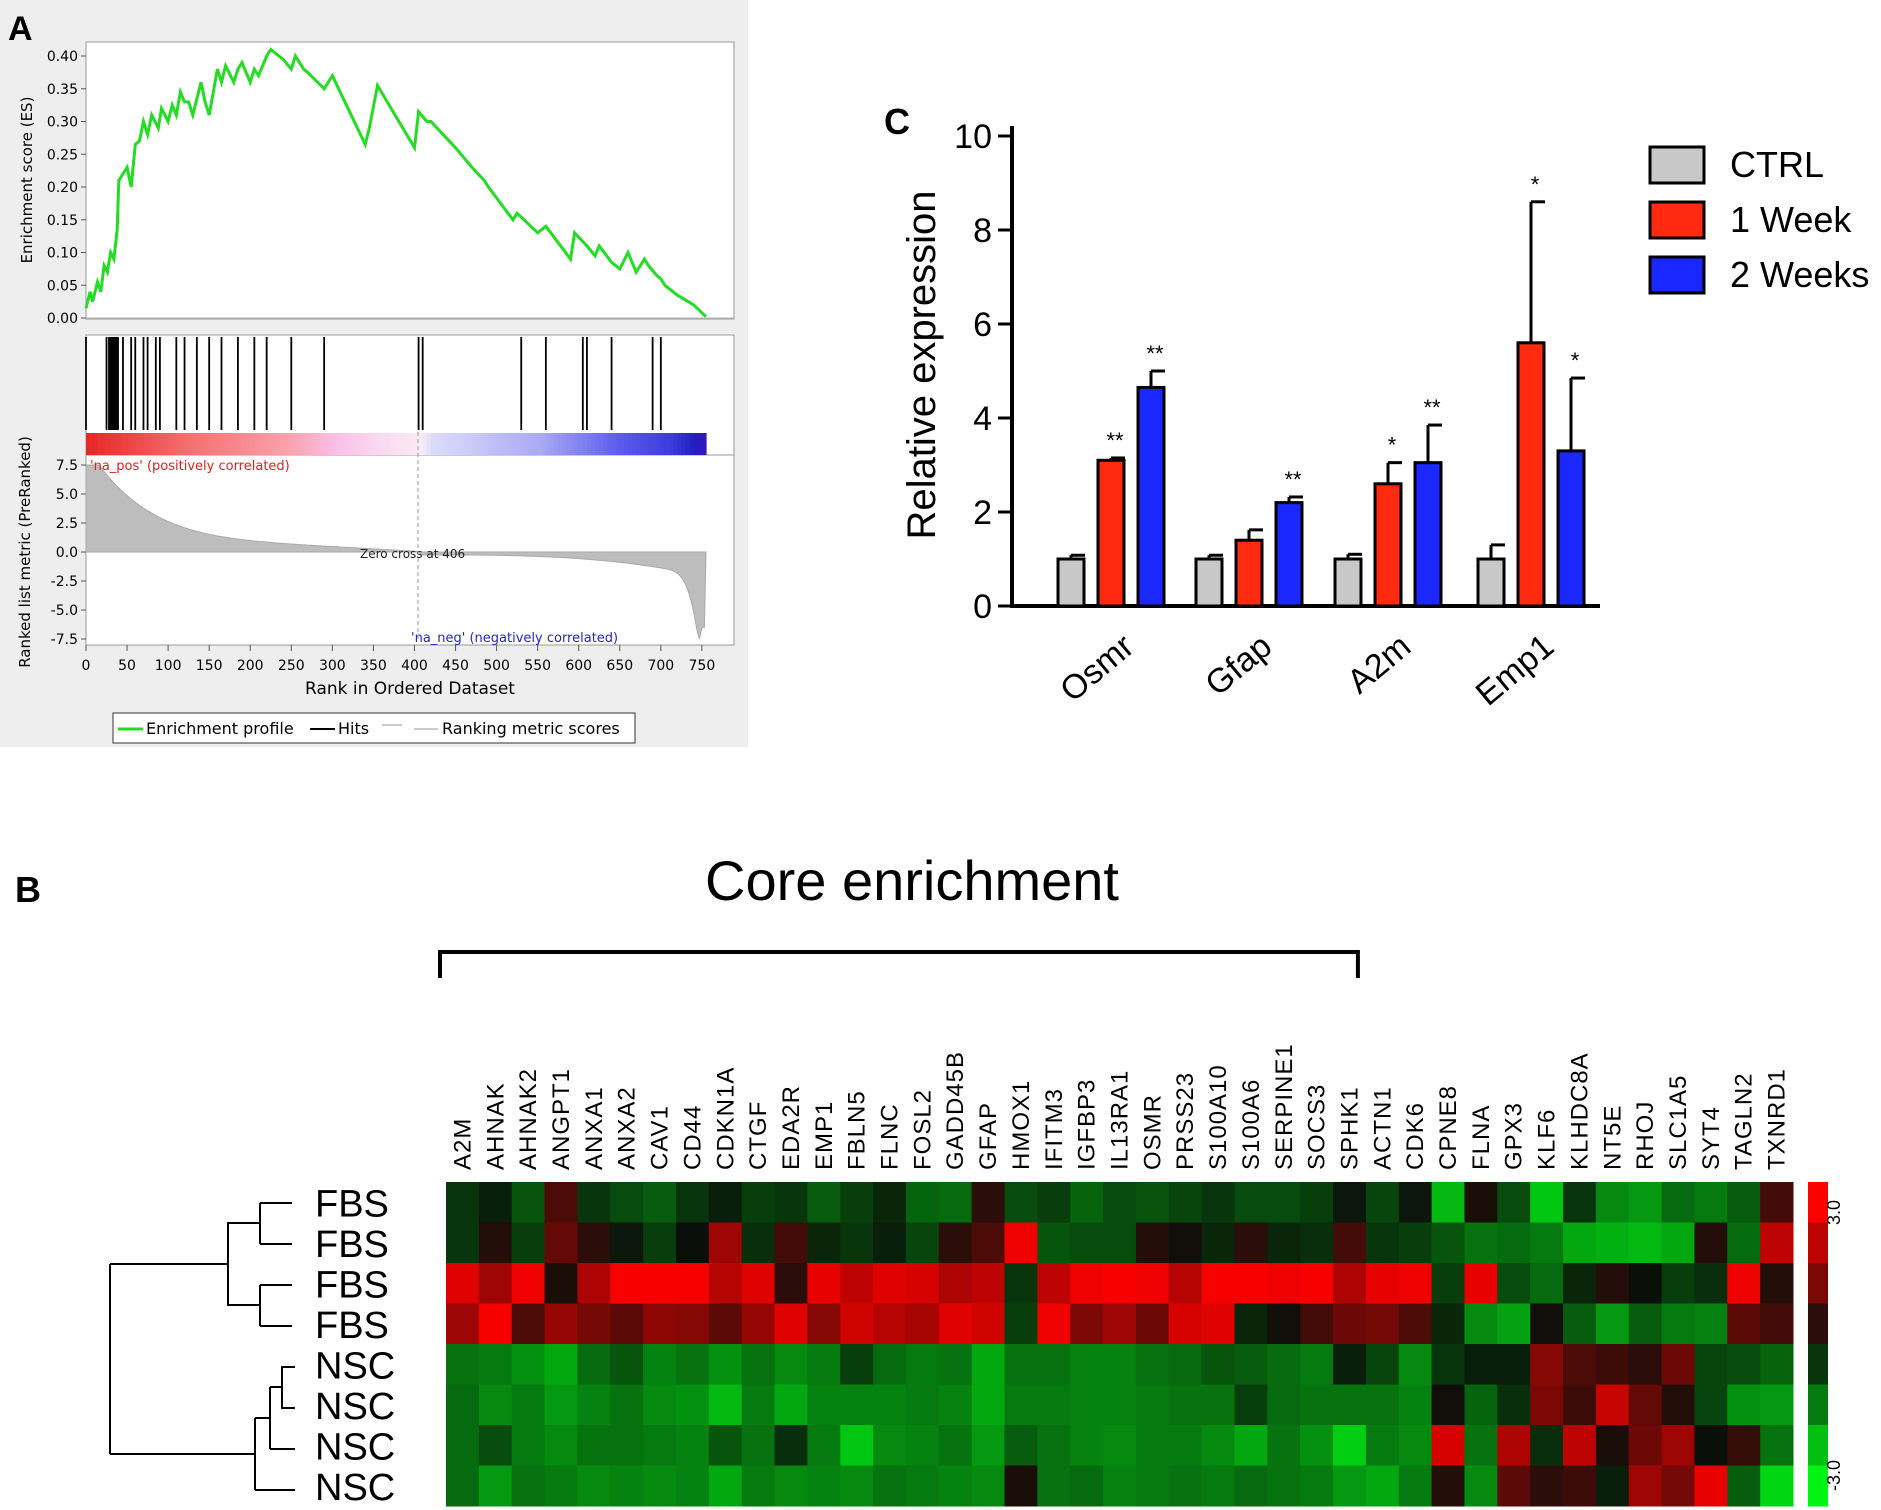 The width and height of the screenshot is (1881, 1510). I want to click on bar-y-tick-label: 6, so click(982, 325).